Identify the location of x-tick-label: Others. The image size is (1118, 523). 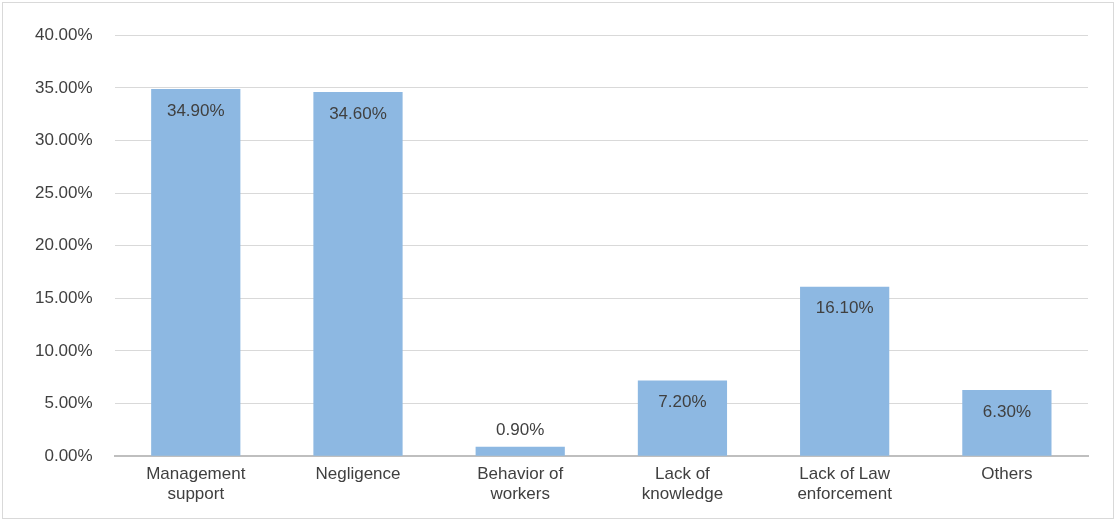
(1007, 474).